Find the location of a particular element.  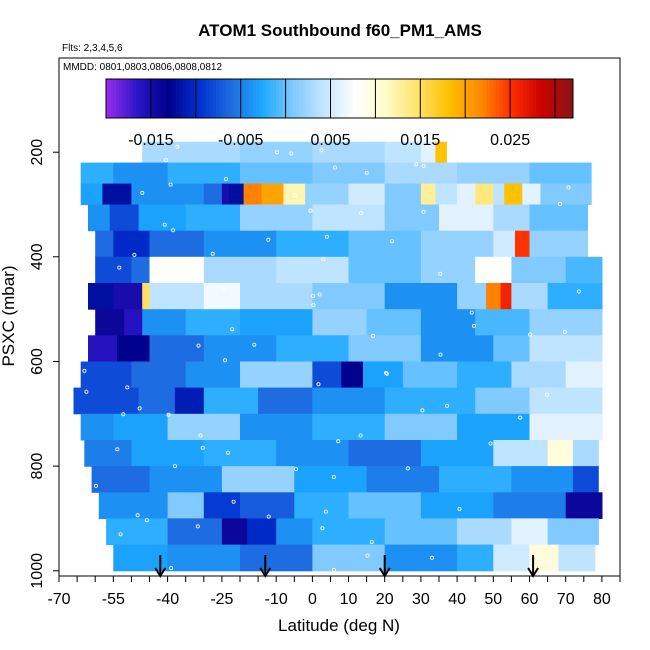

x-tick-label: 80 is located at coordinates (602, 599).